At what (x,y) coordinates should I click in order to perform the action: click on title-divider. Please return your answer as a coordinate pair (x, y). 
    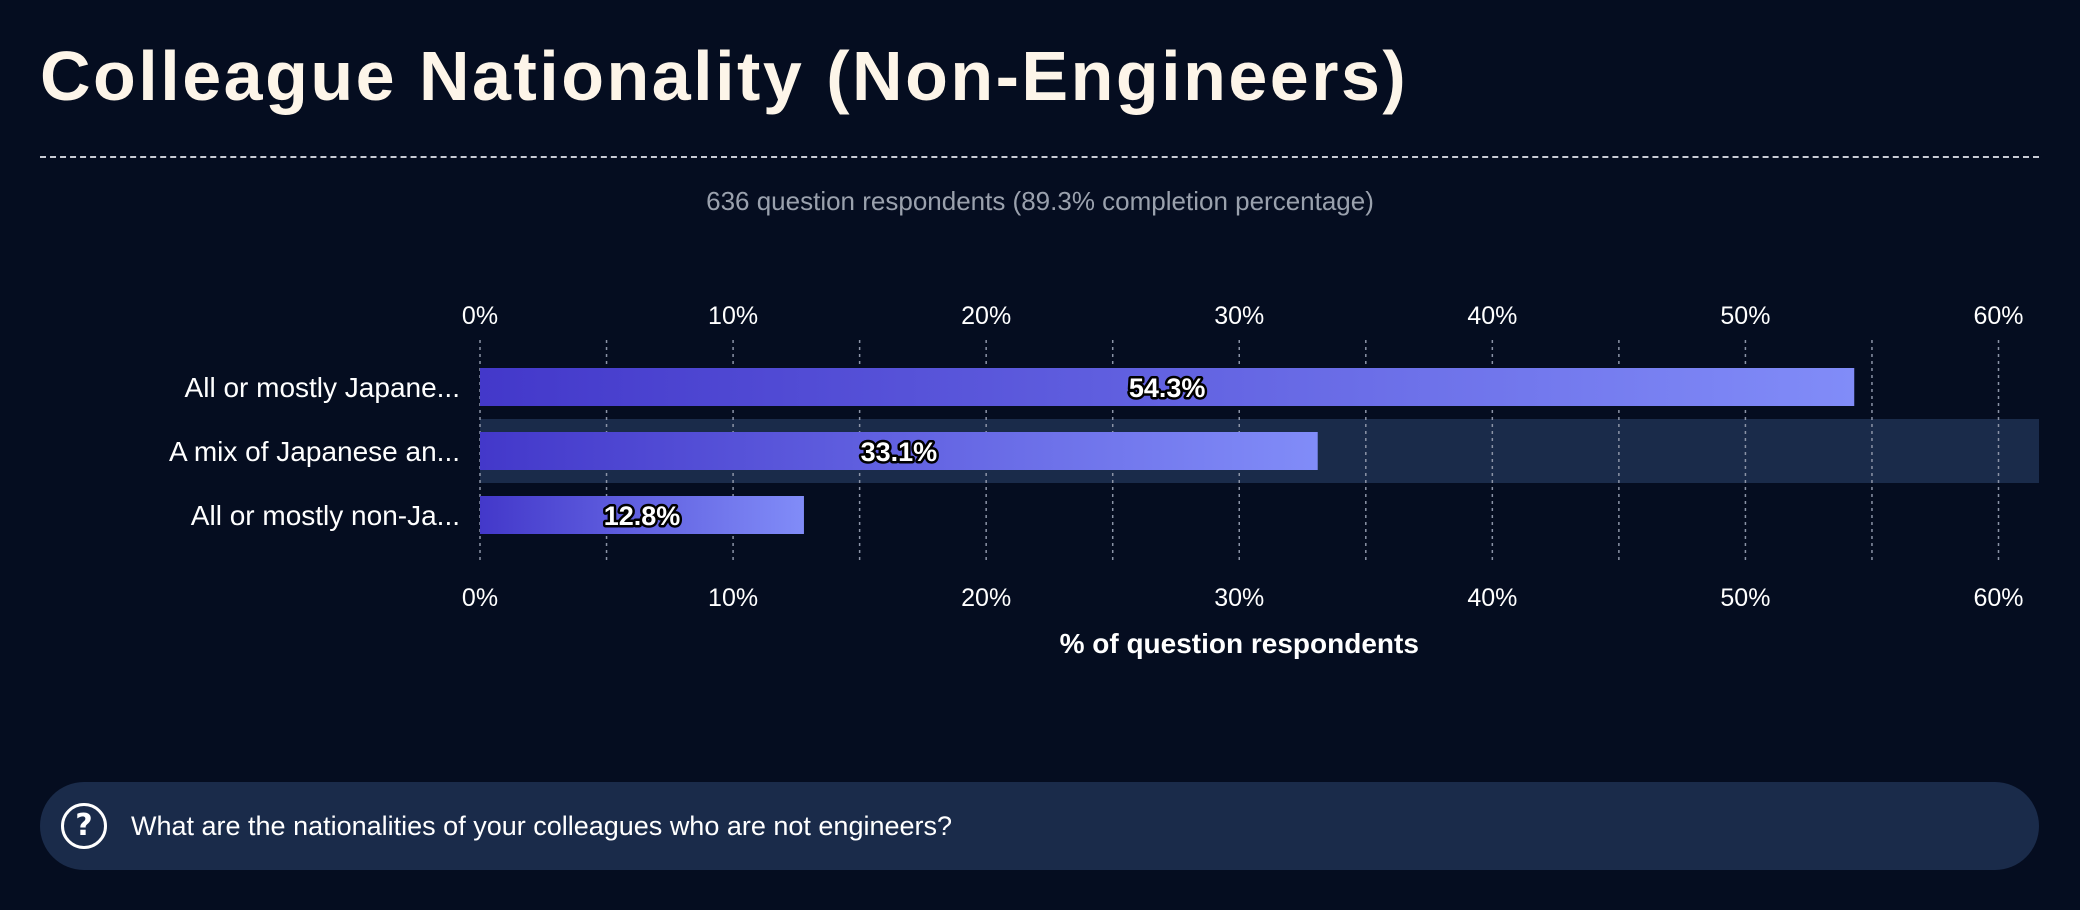
    Looking at the image, I should click on (1039, 157).